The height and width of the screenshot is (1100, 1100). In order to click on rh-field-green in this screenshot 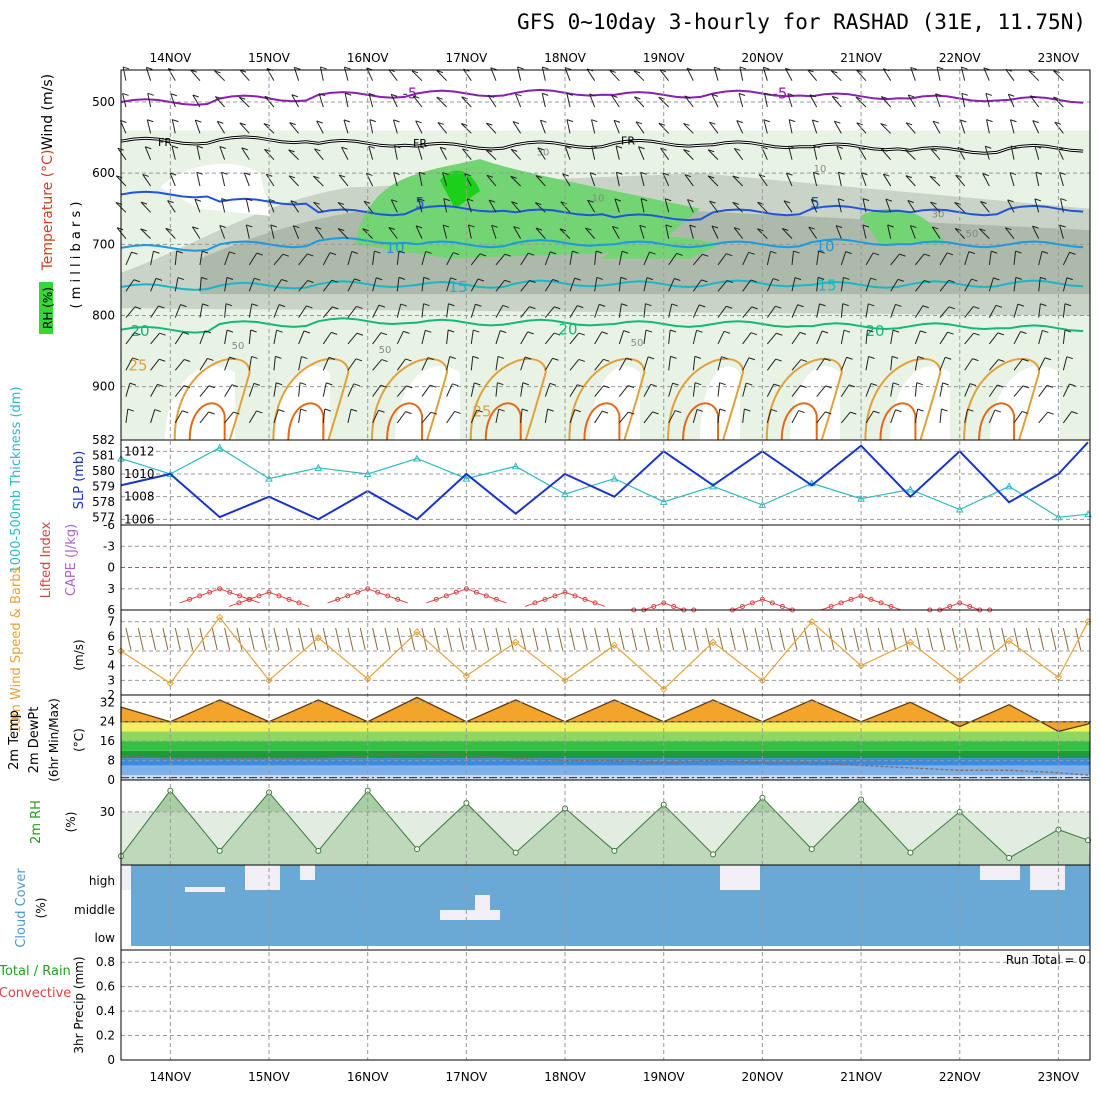, I will do `click(527, 208)`.